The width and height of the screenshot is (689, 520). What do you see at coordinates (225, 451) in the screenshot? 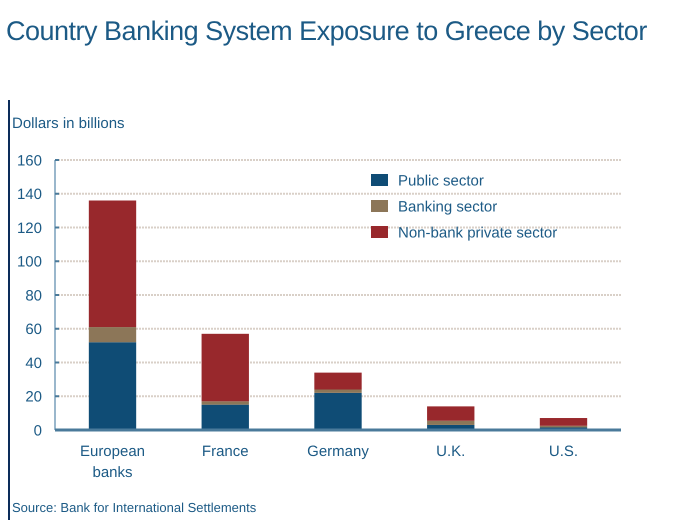
I see `x-tick-label: France` at bounding box center [225, 451].